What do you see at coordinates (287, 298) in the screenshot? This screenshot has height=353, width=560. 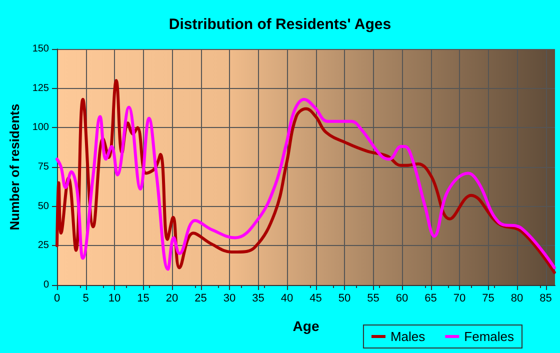 I see `x-tick-label: 40` at bounding box center [287, 298].